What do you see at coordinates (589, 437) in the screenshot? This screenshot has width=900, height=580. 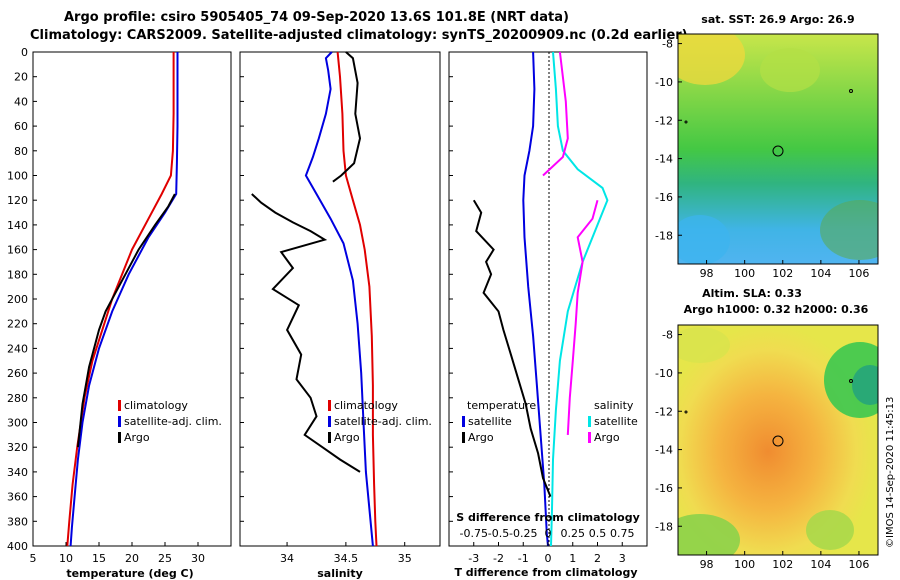 I see `legend-swatch-s-argo` at bounding box center [589, 437].